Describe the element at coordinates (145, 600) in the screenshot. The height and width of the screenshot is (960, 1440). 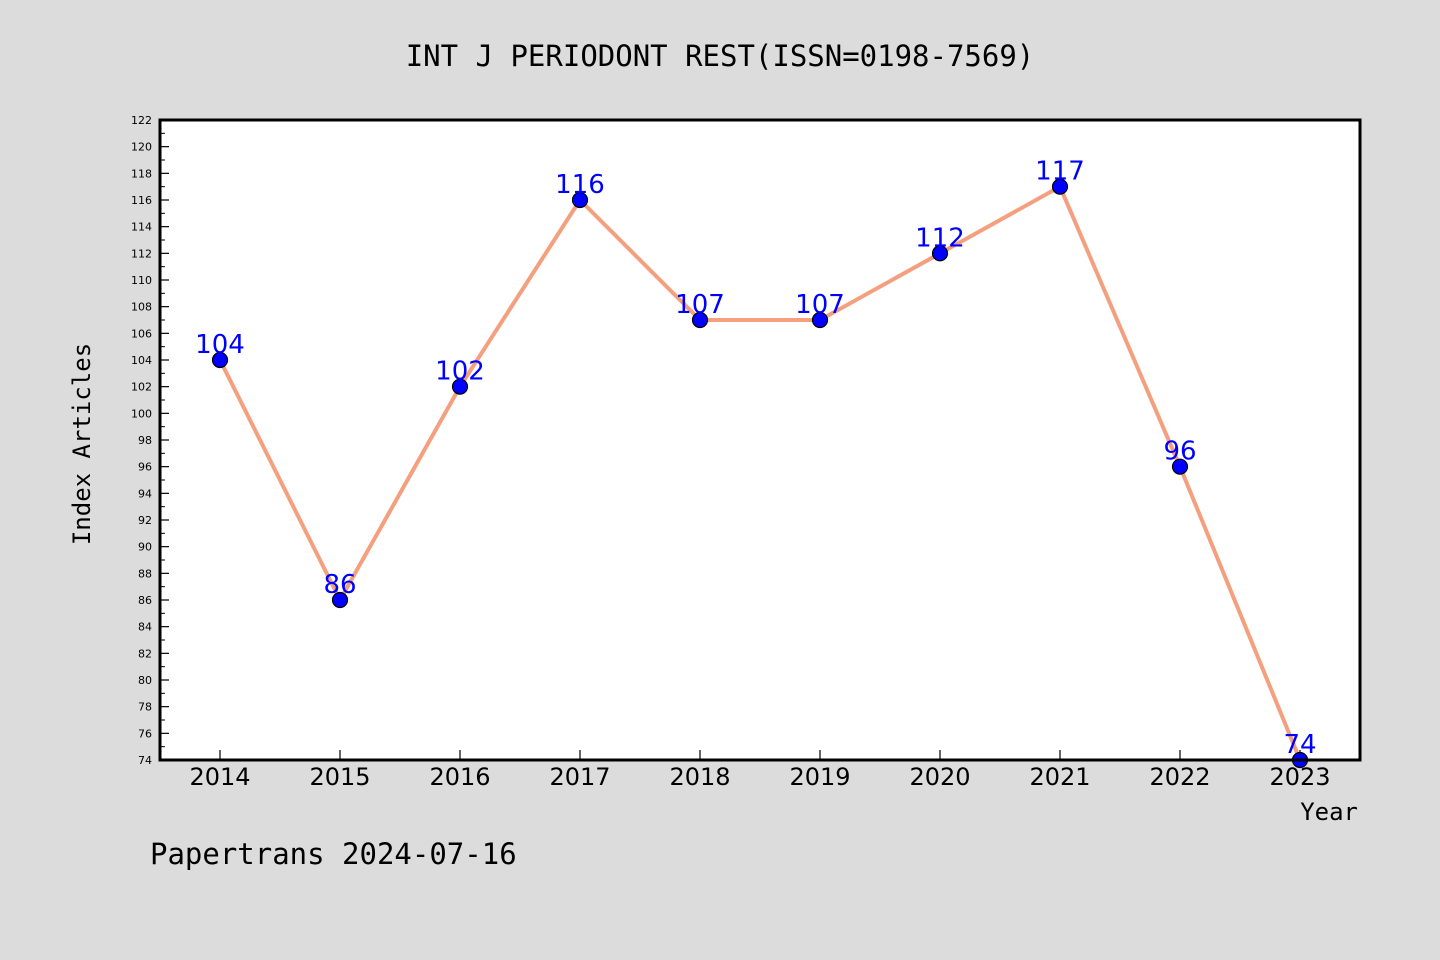
I see `y-tick-label: 86` at that location.